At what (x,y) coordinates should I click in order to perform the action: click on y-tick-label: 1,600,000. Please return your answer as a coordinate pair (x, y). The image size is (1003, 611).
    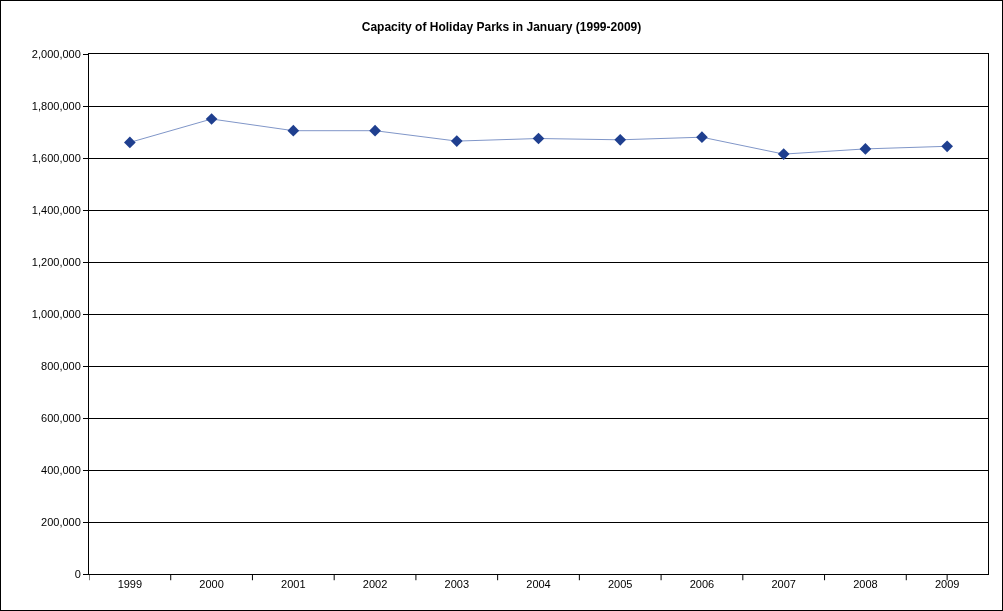
    Looking at the image, I should click on (56, 157).